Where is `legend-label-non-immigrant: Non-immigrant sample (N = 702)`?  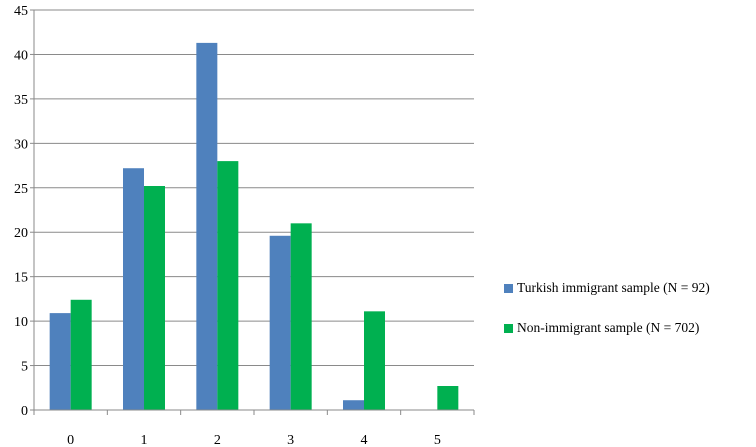
legend-label-non-immigrant: Non-immigrant sample (N = 702) is located at coordinates (608, 327).